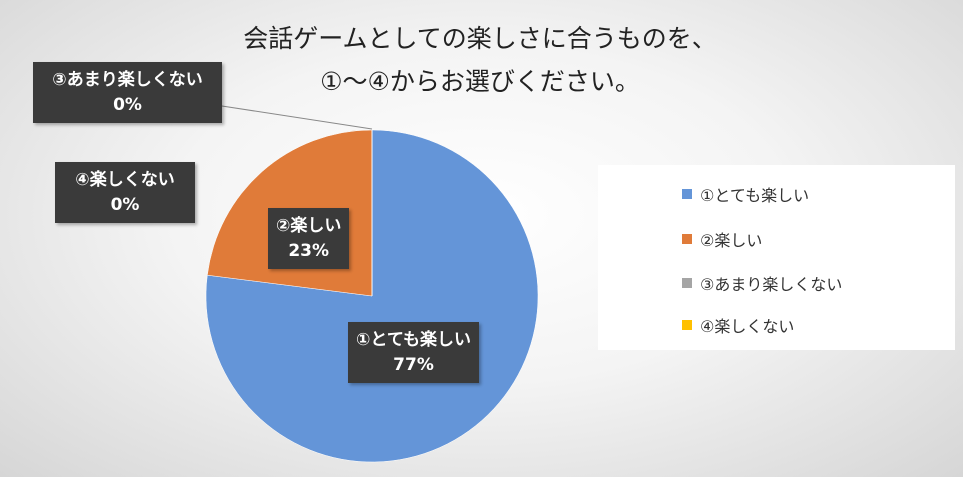  I want to click on data-label: ②楽しい 23%, so click(309, 239).